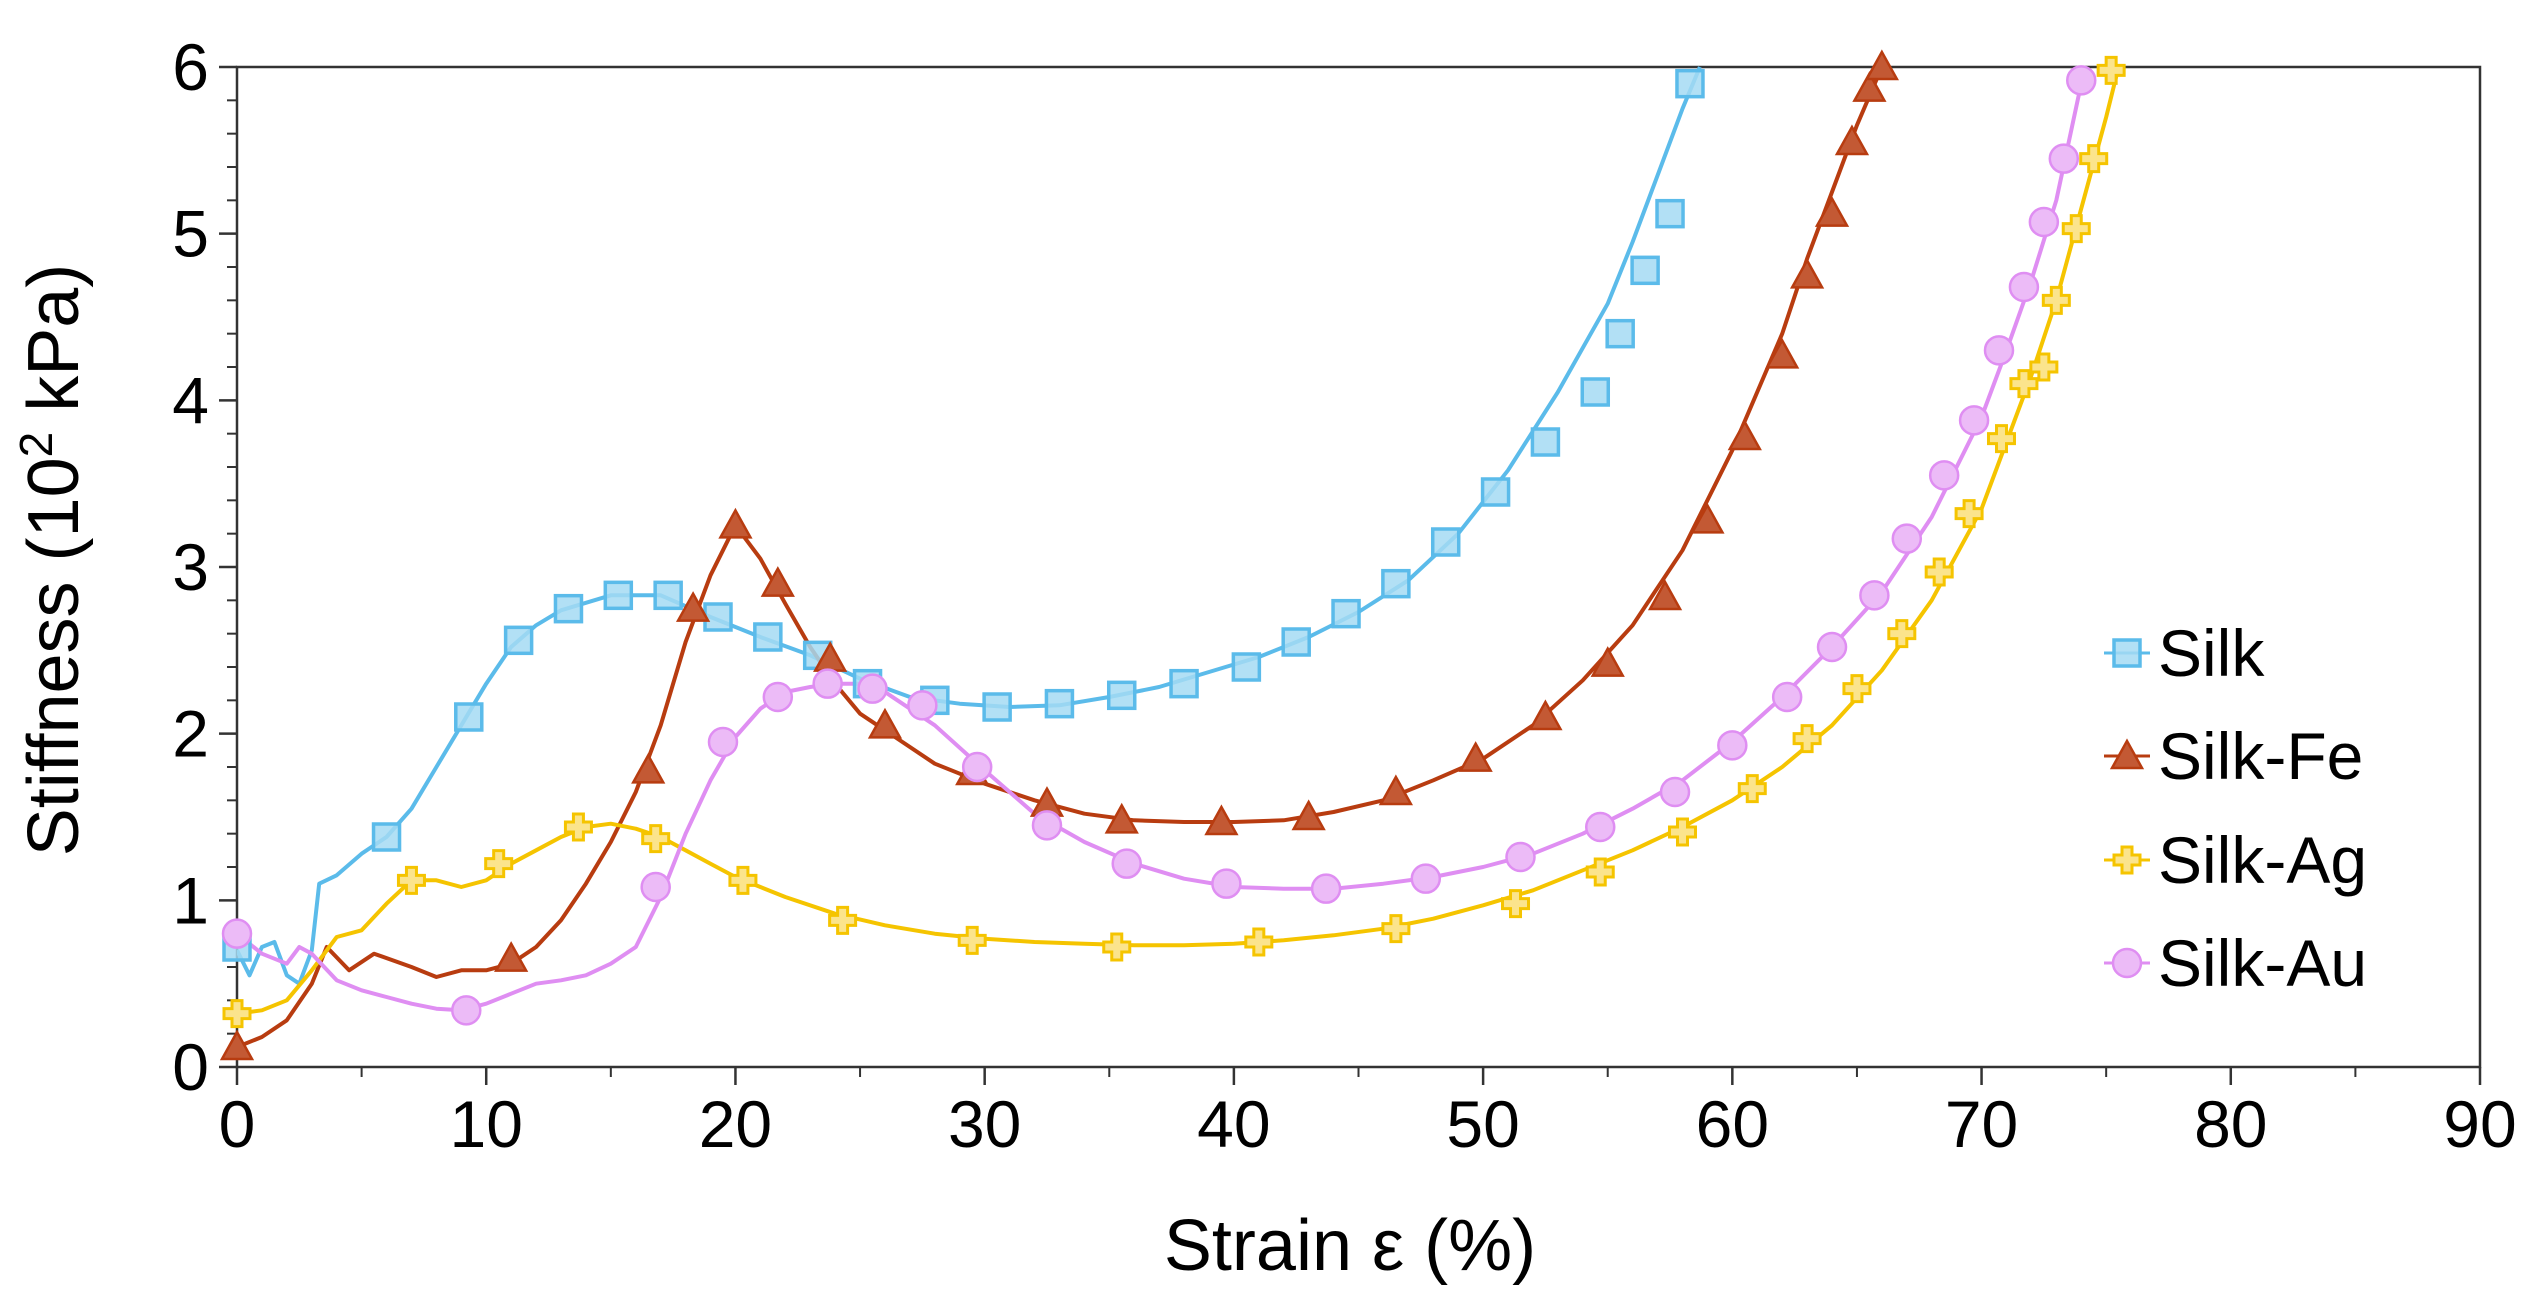  I want to click on x-tick-label: 80, so click(2230, 1124).